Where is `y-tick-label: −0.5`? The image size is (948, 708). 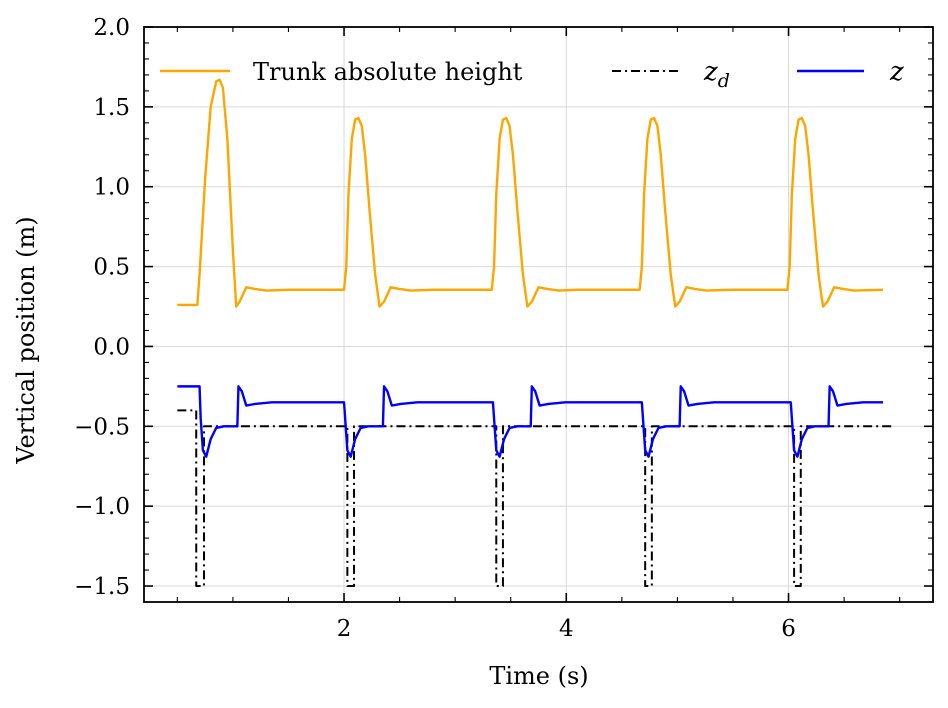
y-tick-label: −0.5 is located at coordinates (102, 427).